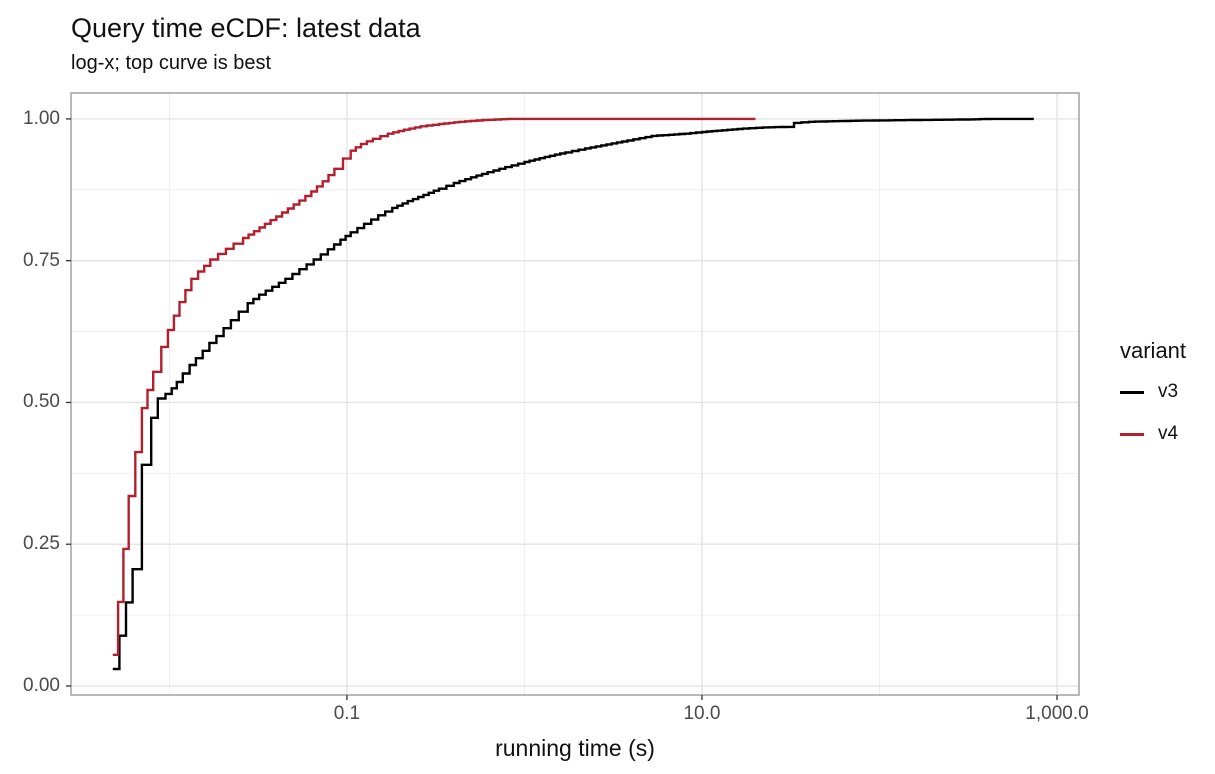 This screenshot has height=774, width=1215. What do you see at coordinates (1132, 434) in the screenshot?
I see `v4-line-swatch` at bounding box center [1132, 434].